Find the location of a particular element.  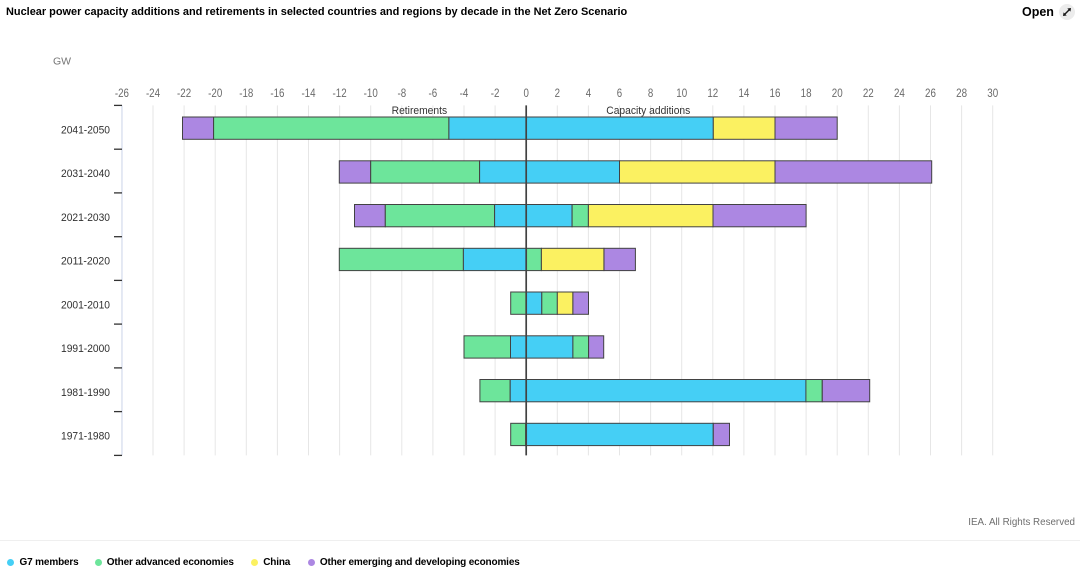

svg-text: 18 is located at coordinates (806, 94).